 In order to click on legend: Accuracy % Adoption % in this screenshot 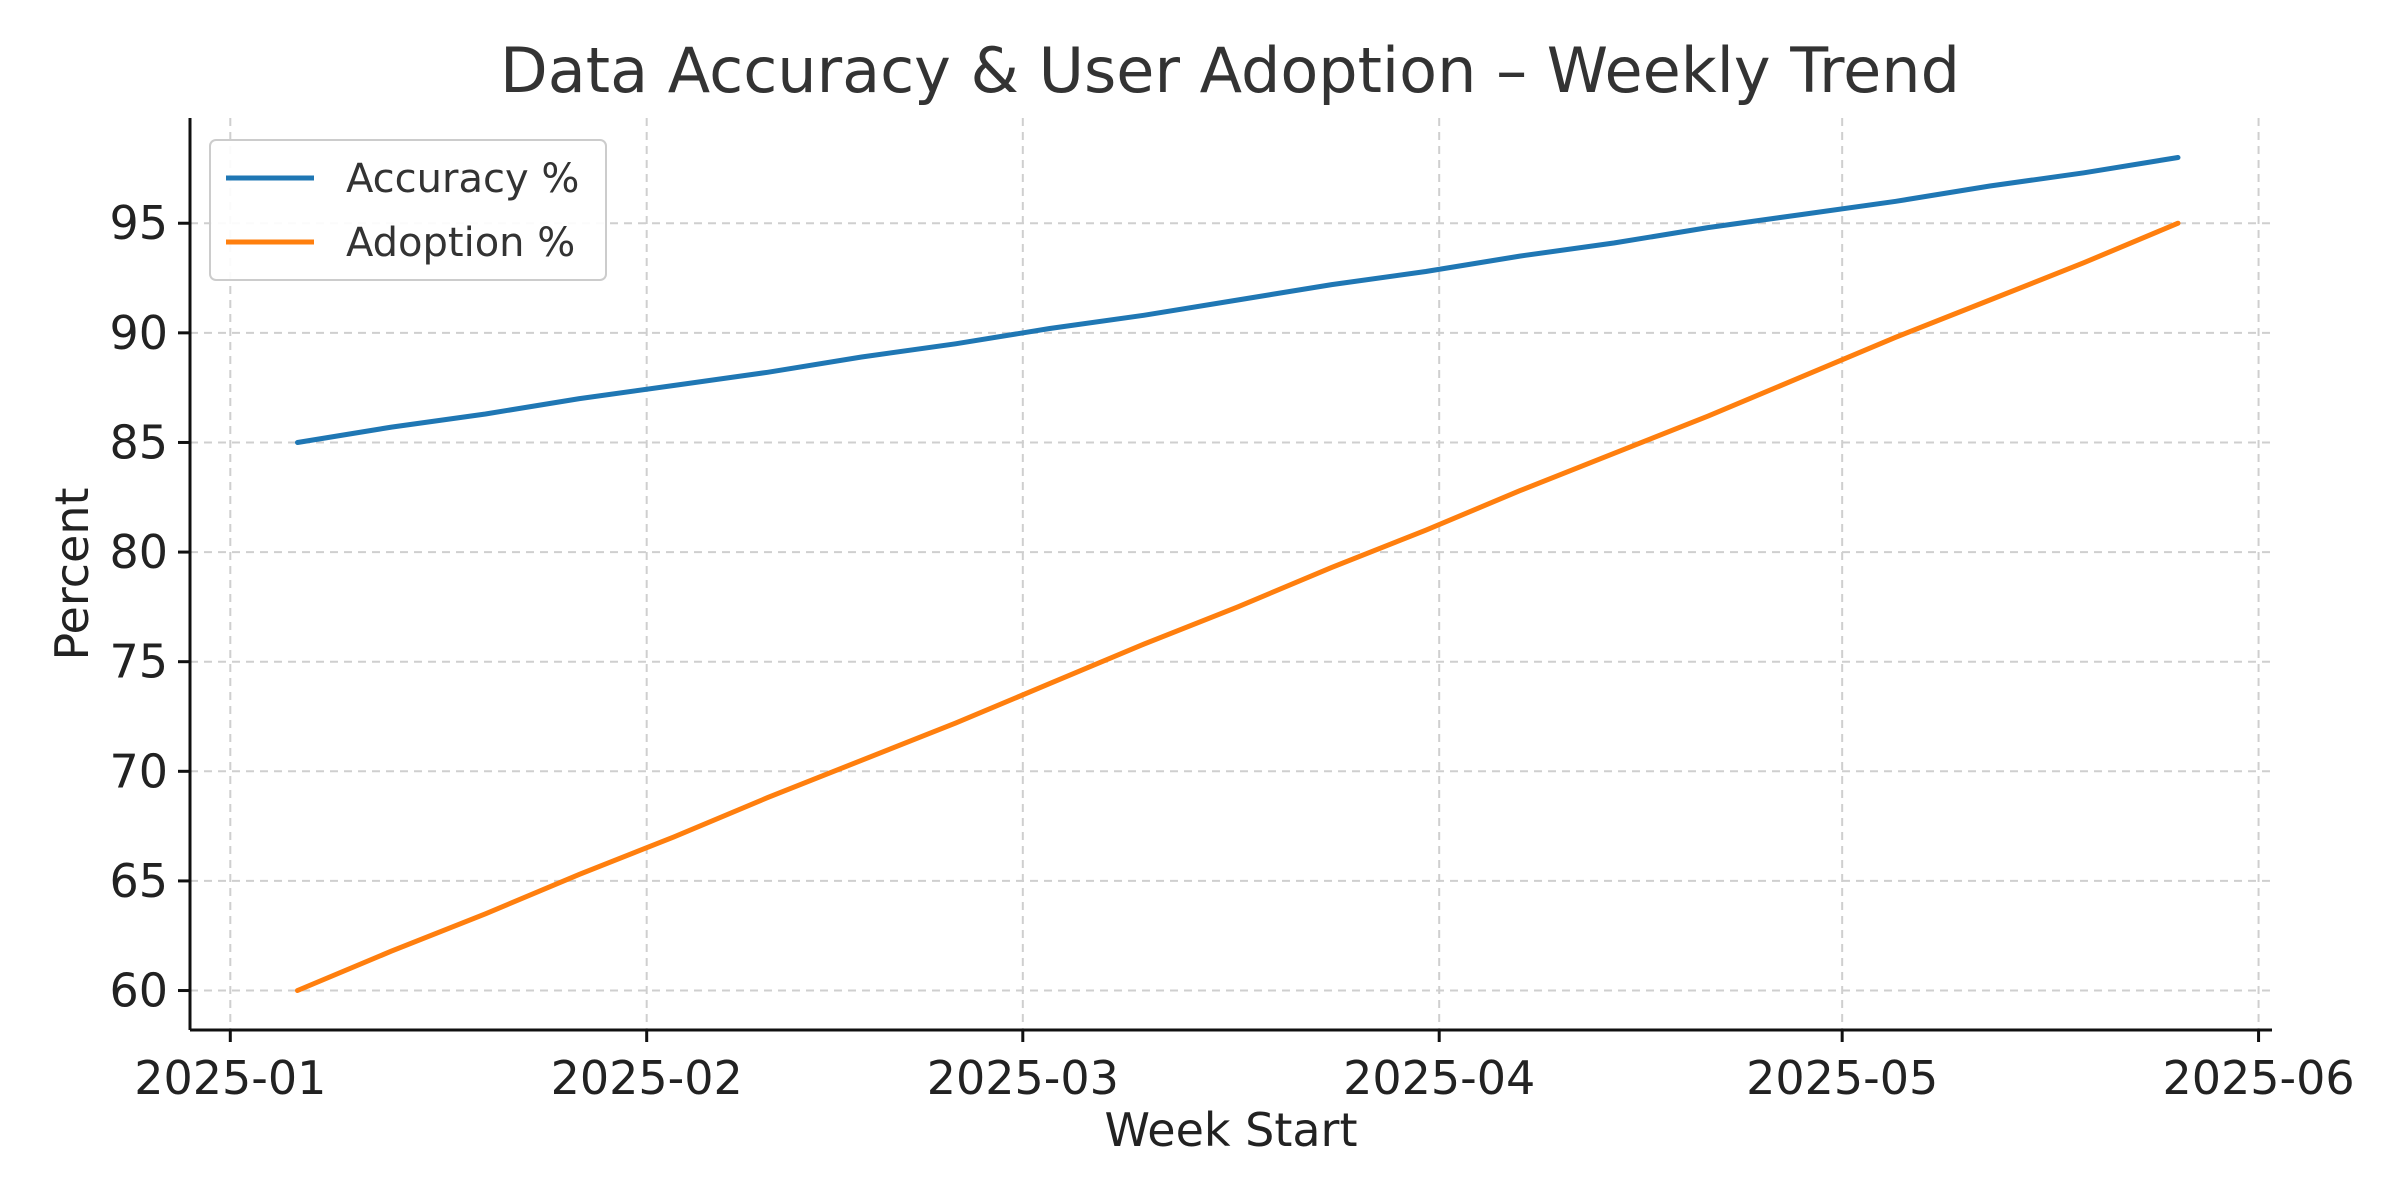, I will do `click(408, 210)`.